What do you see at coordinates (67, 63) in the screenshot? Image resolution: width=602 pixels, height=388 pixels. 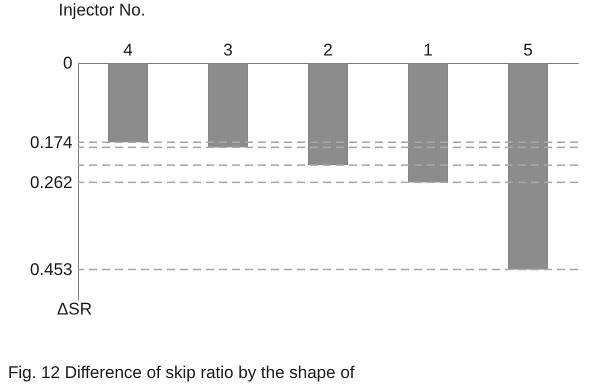 I see `y-tick-label: 0` at bounding box center [67, 63].